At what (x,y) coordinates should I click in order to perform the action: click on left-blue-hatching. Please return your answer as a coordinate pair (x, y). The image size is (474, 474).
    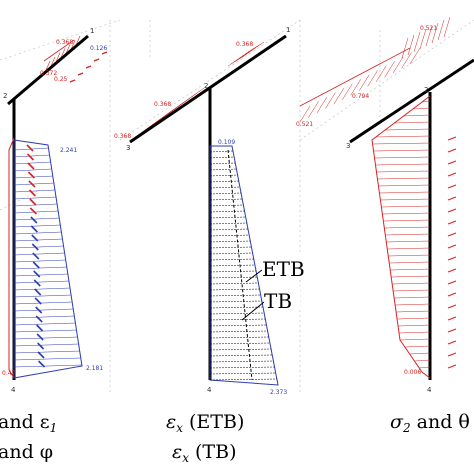
    Looking at the image, I should click on (48, 257).